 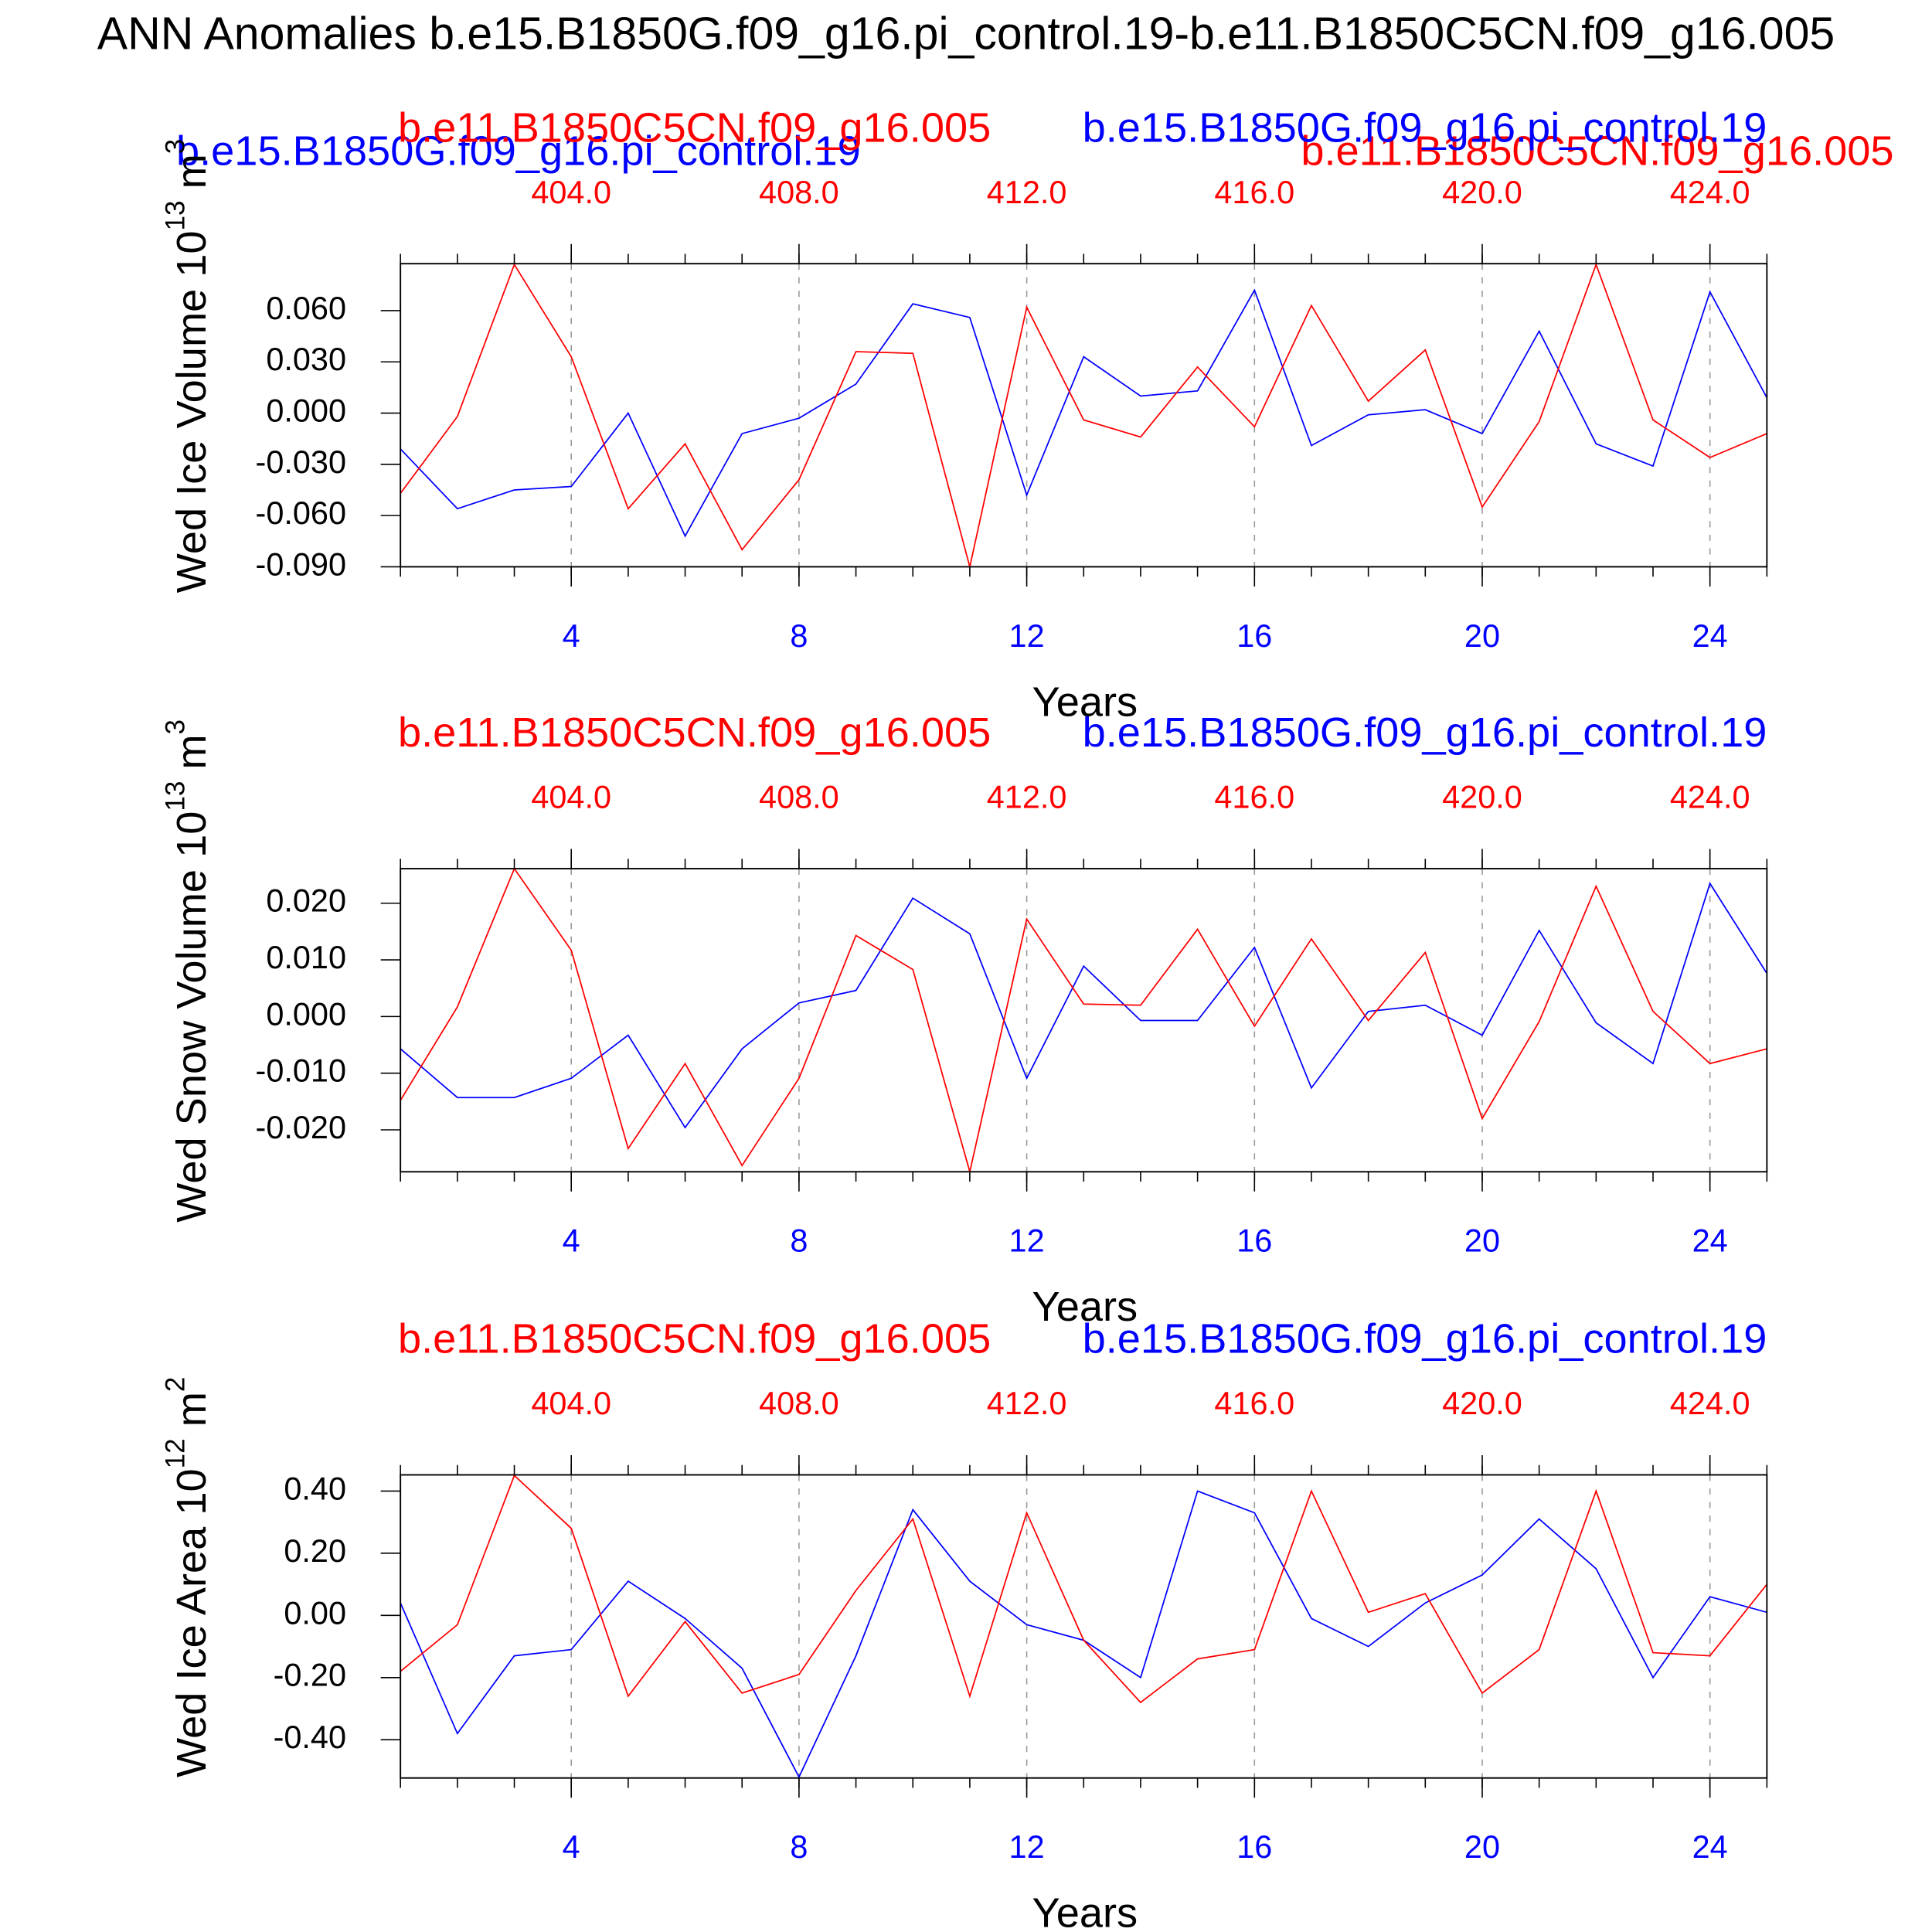 I want to click on title-series-name: b.e11.B1850C5CN.f09_g16.005, so click(x=1597, y=152).